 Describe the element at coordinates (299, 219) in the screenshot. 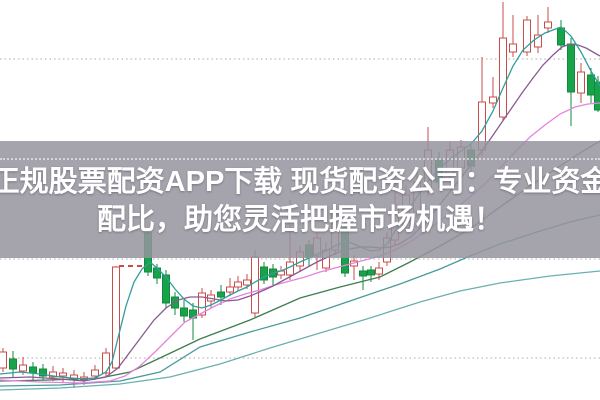

I see `promo-text-line-2: 配比，助您灵活把握市场机遇！` at that location.